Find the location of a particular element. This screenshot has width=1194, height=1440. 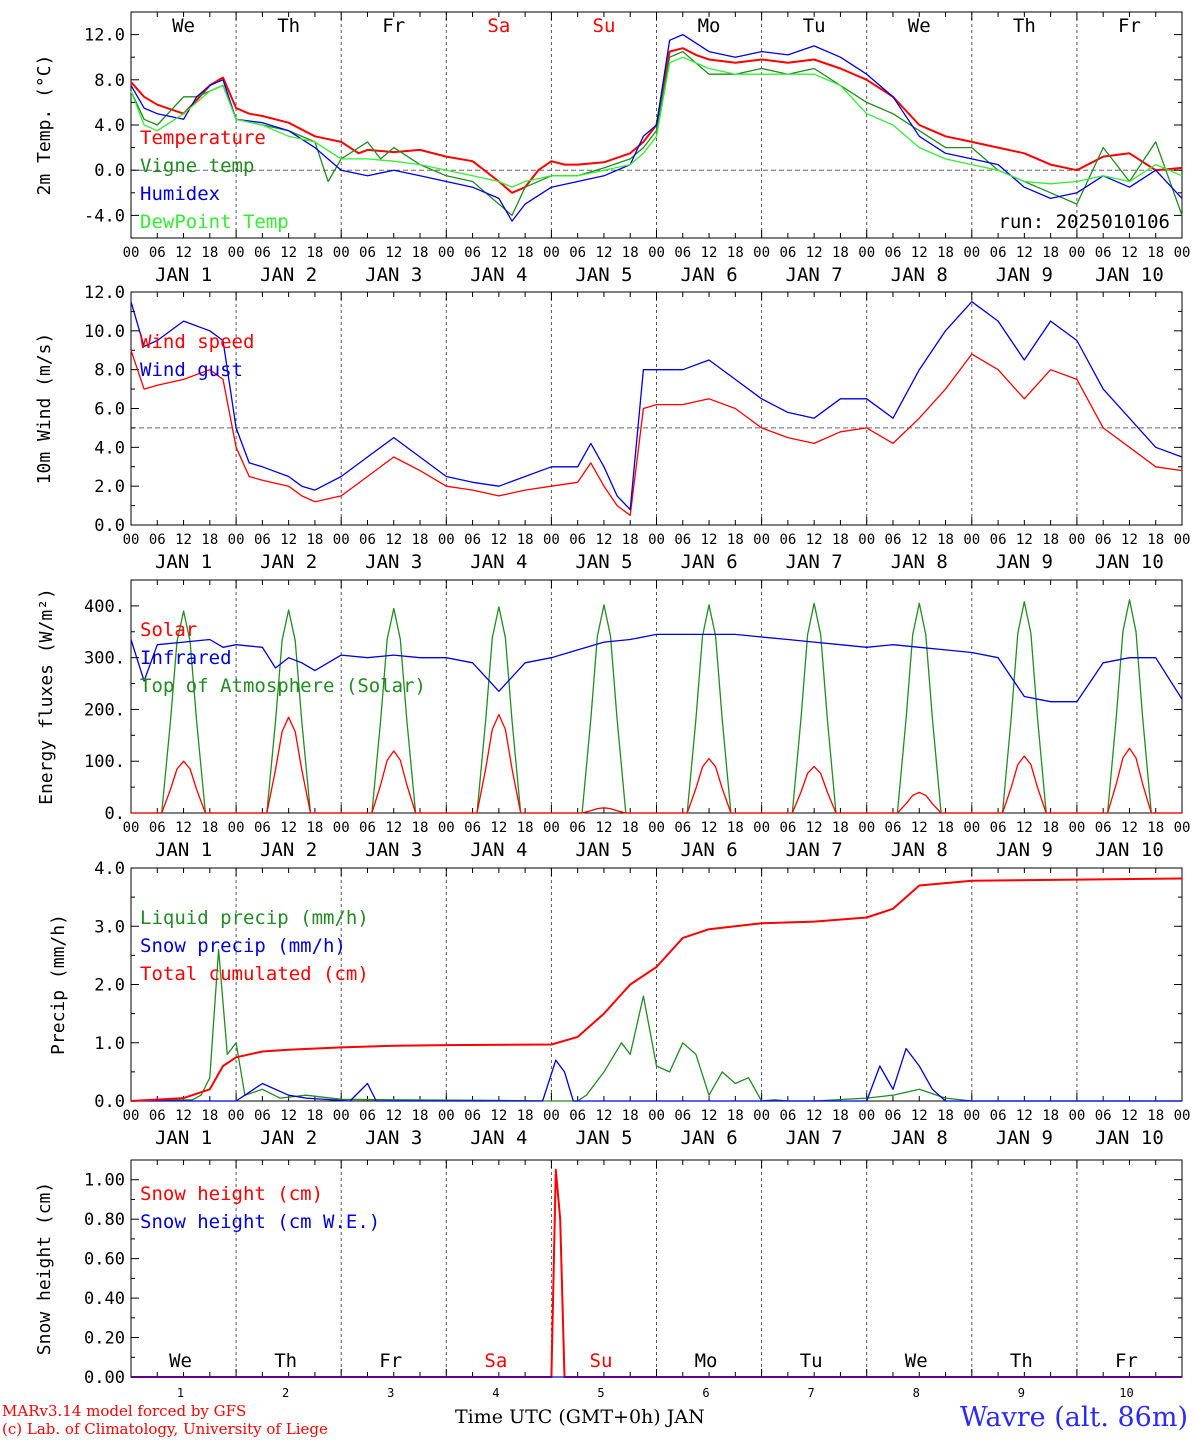

y-tick-label: 0.0 is located at coordinates (109, 526).